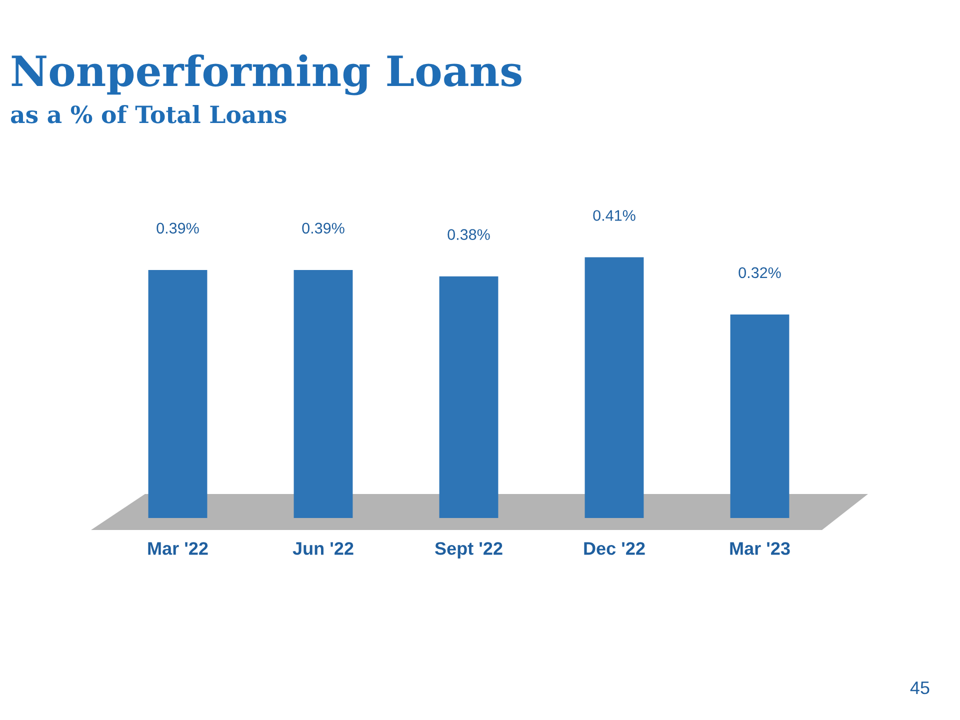 The image size is (960, 720). I want to click on text: 45, so click(920, 688).